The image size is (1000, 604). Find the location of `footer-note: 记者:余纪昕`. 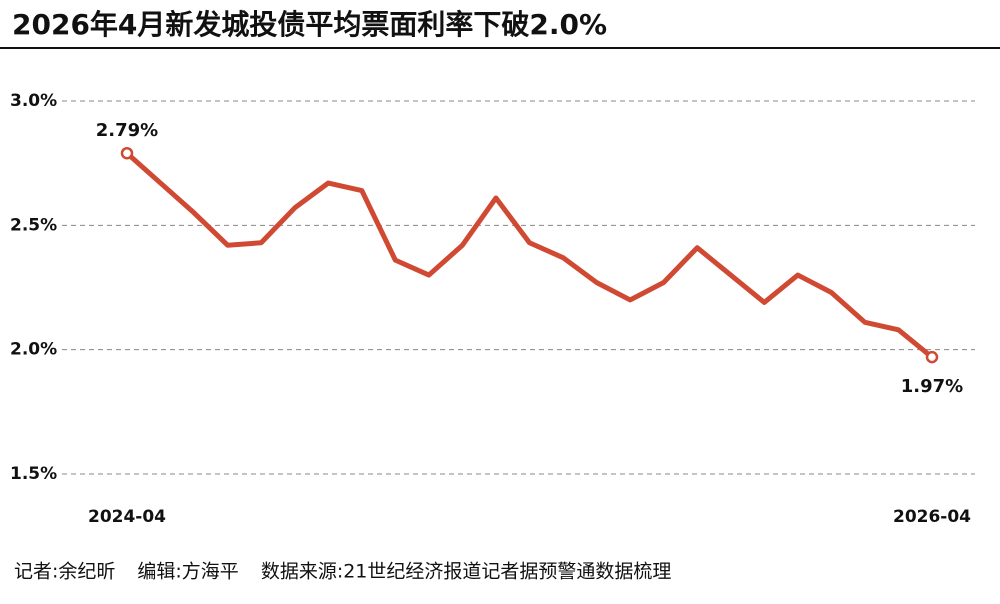

footer-note: 记者:余纪昕 is located at coordinates (64, 572).